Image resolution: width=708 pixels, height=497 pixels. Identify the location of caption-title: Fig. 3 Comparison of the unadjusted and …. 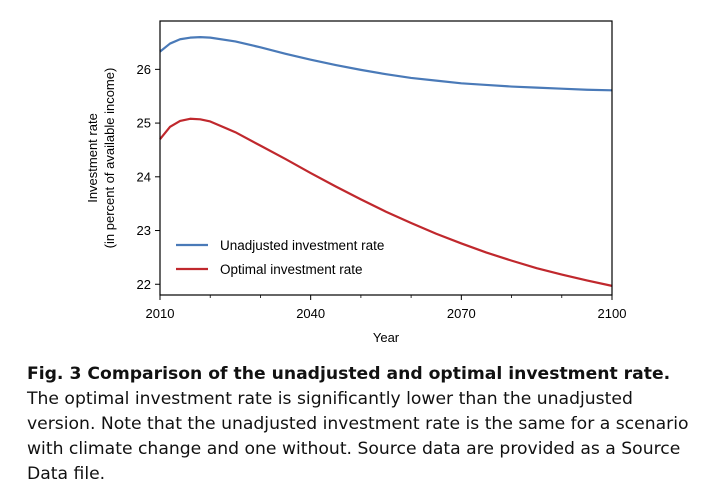
(349, 374).